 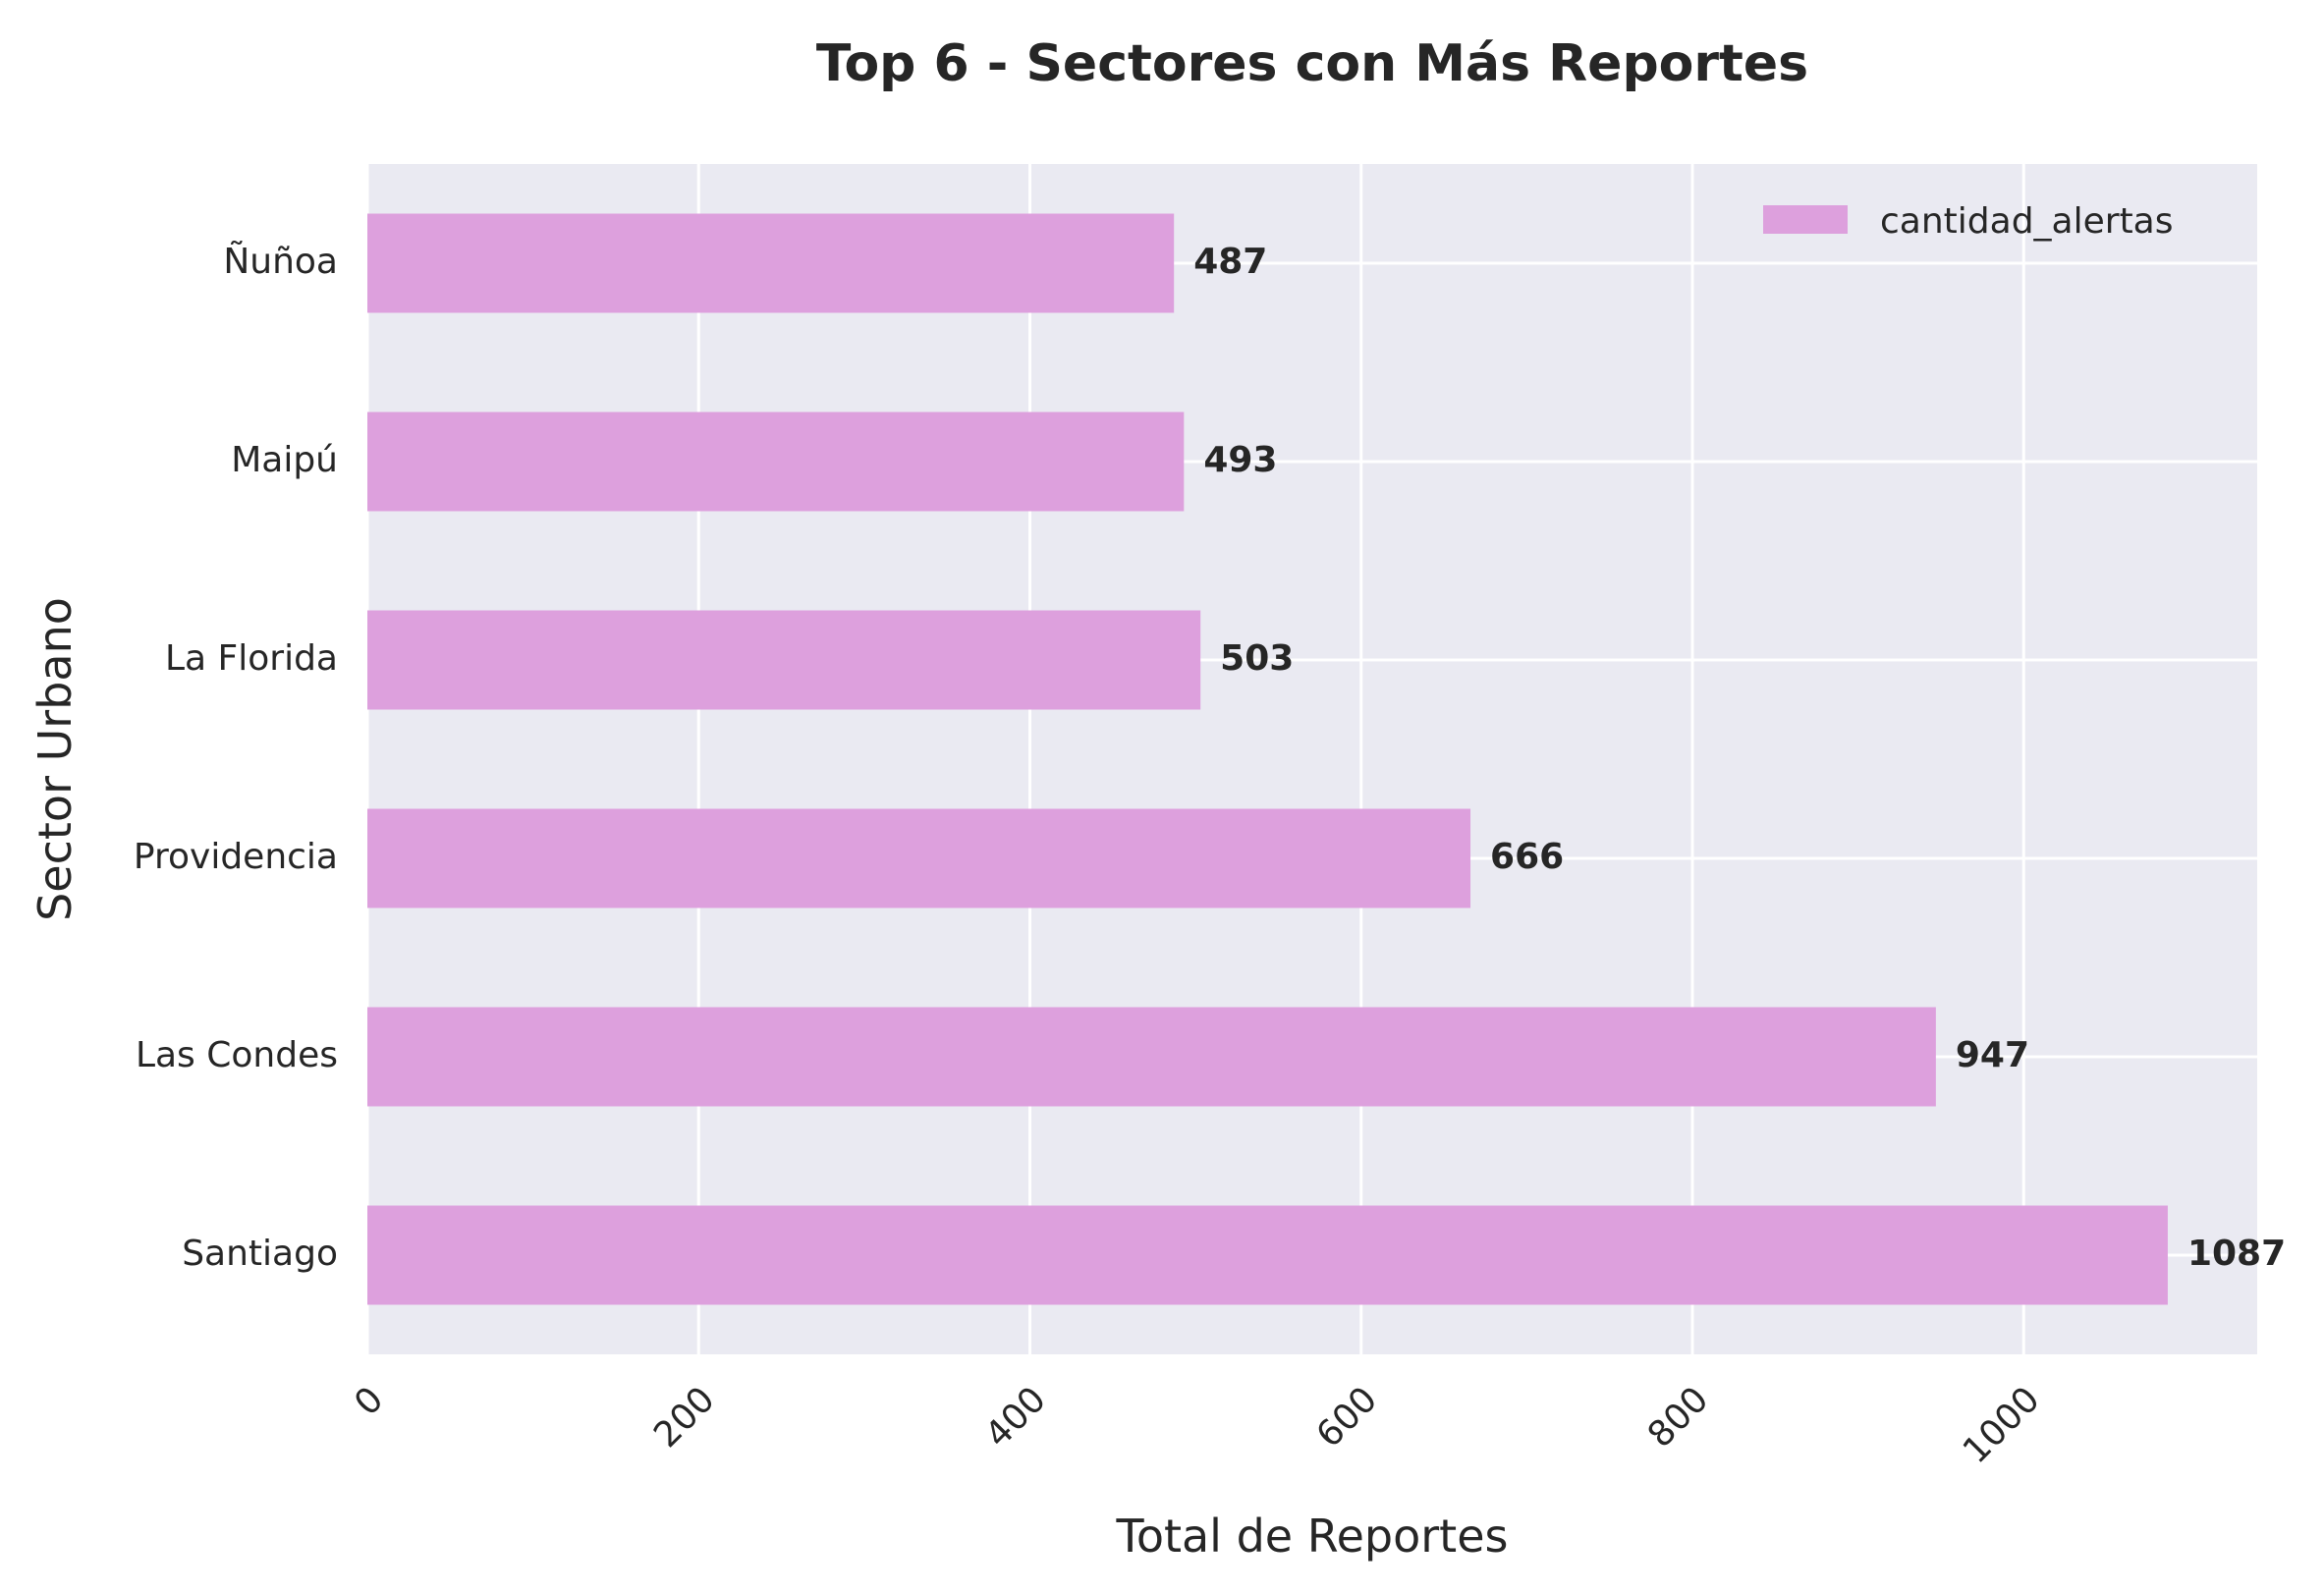 I want to click on x-tick-labels: 0 200 400 600 800 1000, so click(x=1197, y=1425).